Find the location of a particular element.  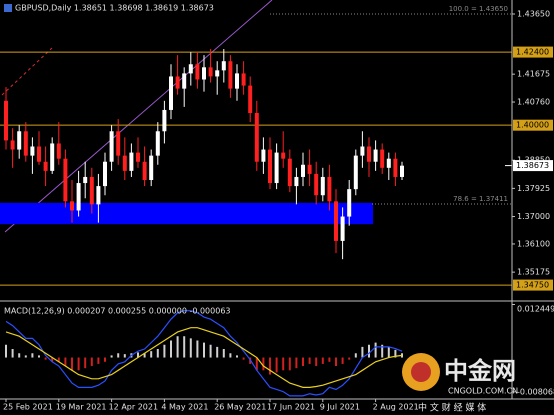

level-label: 1.34750 is located at coordinates (532, 285).